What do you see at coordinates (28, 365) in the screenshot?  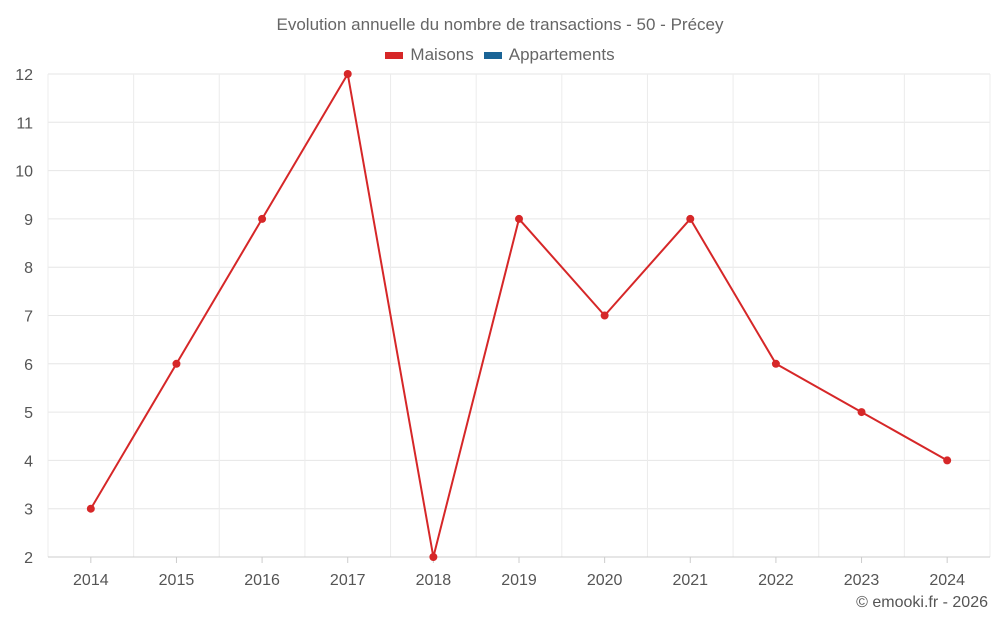 I see `y-tick-label: 6` at bounding box center [28, 365].